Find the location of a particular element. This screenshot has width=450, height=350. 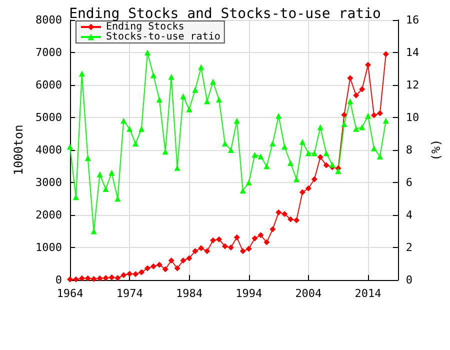

y-axis-title: 1000ton is located at coordinates (19, 150).